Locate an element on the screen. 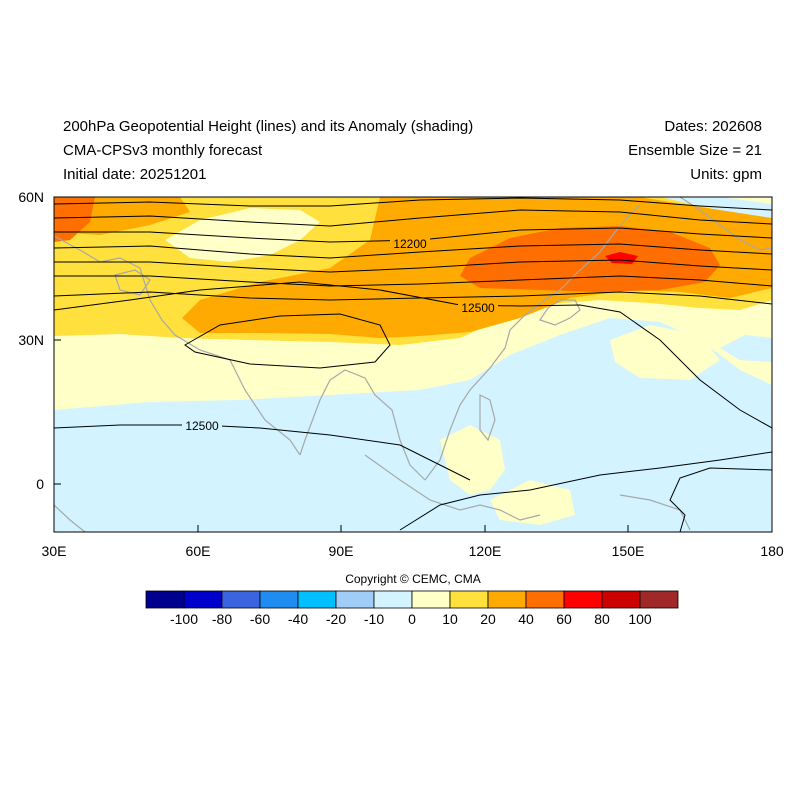 This screenshot has height=800, width=800. contour-12500-south is located at coordinates (262, 452).